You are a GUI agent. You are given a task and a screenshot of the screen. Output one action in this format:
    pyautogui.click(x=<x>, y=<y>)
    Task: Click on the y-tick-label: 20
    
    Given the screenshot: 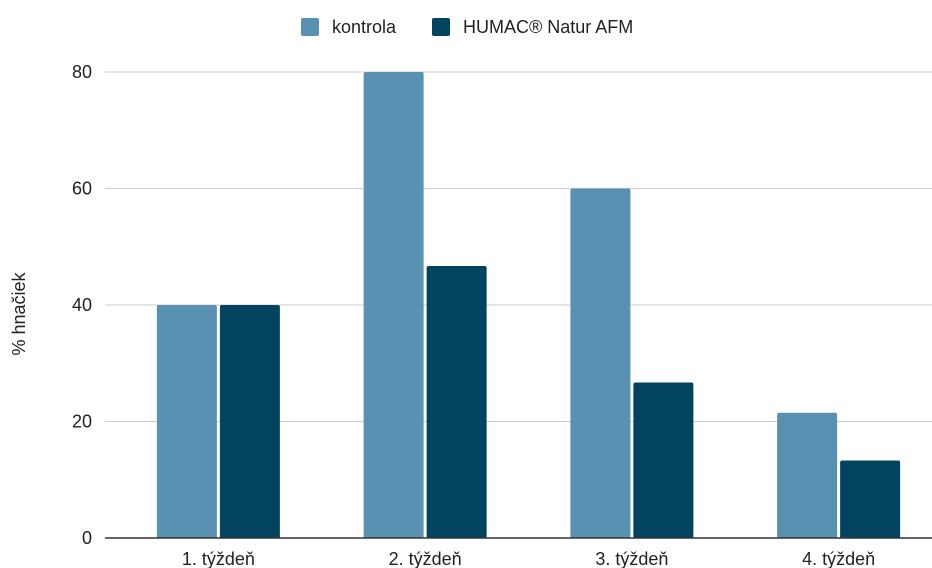 What is the action you would take?
    pyautogui.click(x=82, y=422)
    